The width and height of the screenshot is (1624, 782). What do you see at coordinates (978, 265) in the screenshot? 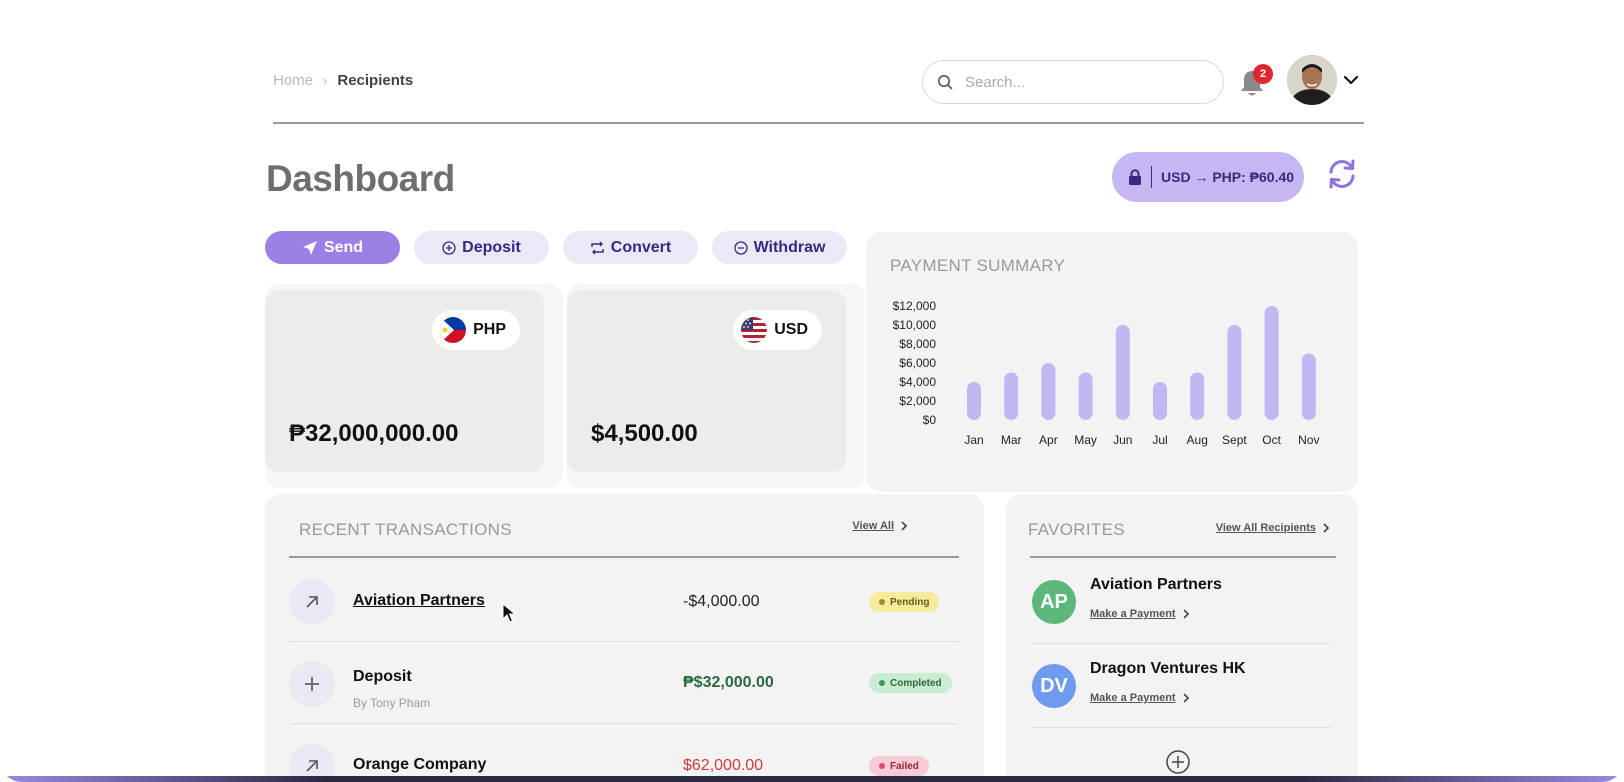
I see `payment-summary-title: PAYMENT SUMMARY` at bounding box center [978, 265].